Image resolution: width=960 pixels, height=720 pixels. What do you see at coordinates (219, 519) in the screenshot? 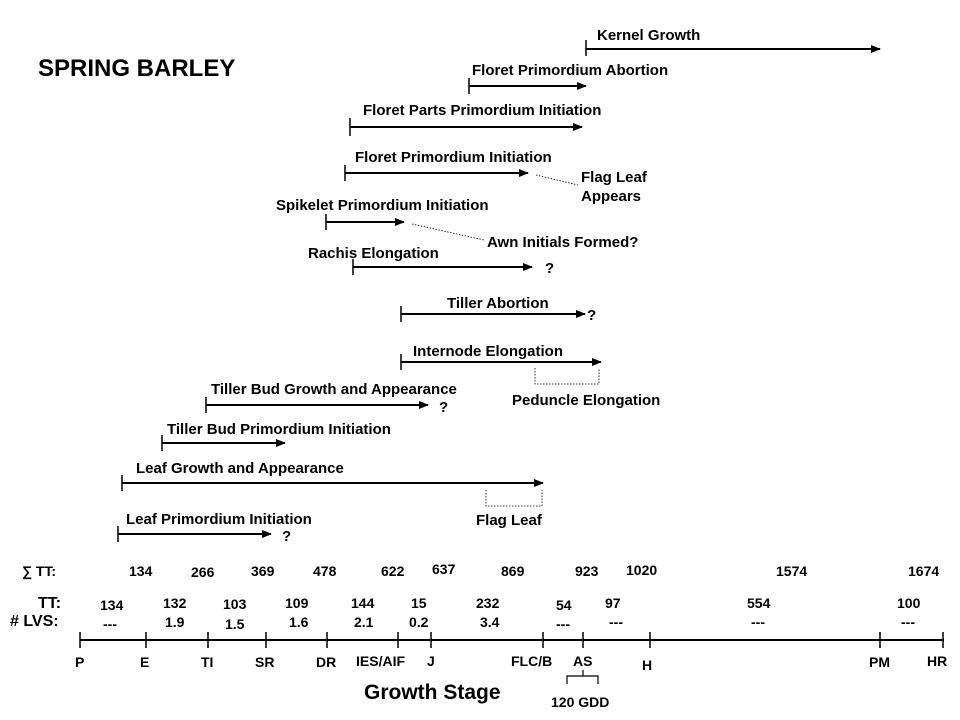
I see `process-label-leaf-primordium-initiation: Leaf Primordium Initiation` at bounding box center [219, 519].